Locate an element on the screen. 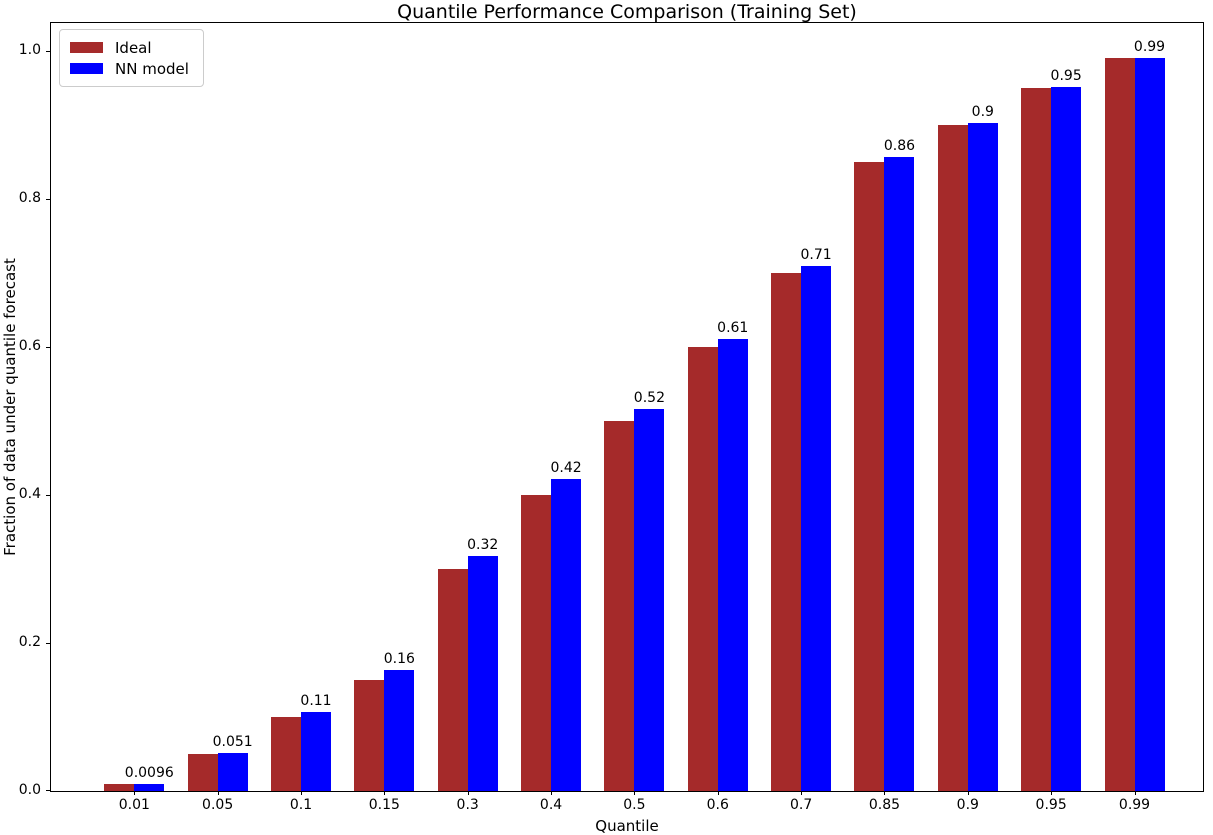 The width and height of the screenshot is (1213, 835). y-tick-label: 0.0 is located at coordinates (29, 790).